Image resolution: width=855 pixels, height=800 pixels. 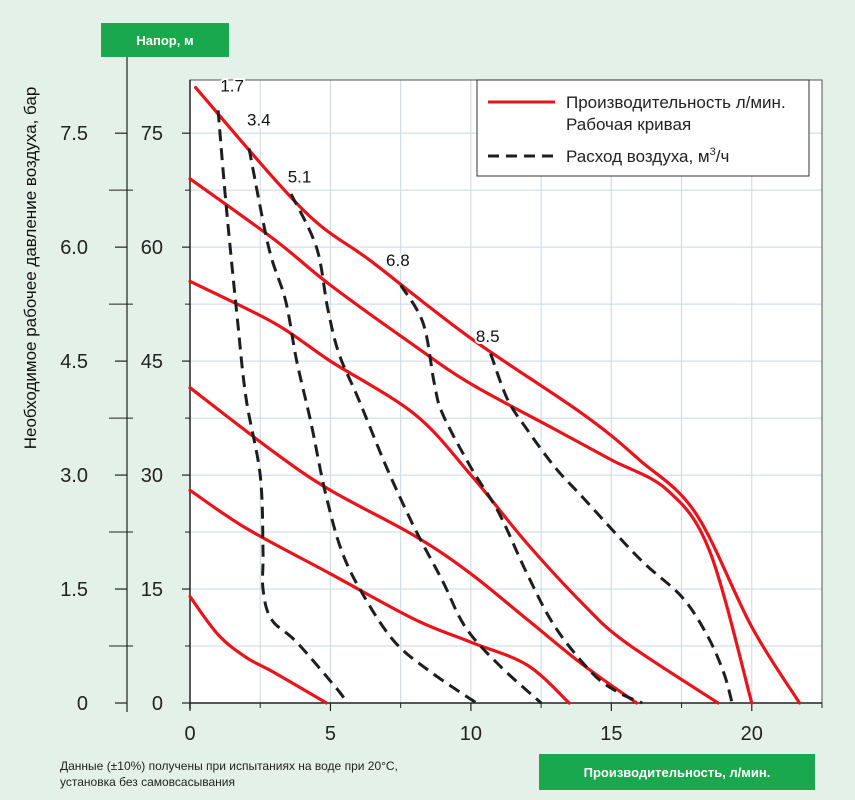 What do you see at coordinates (74, 476) in the screenshot?
I see `y2-tick-label: 3.0` at bounding box center [74, 476].